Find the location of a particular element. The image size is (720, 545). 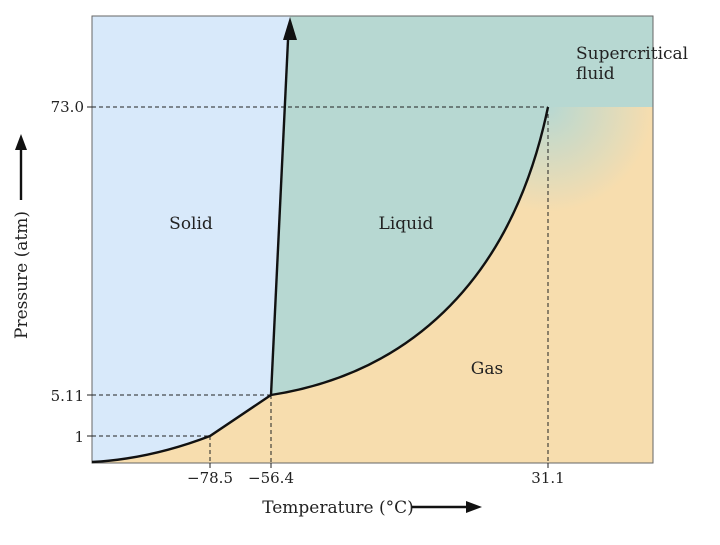

melting-curve-arrowhead is located at coordinates (290, 28).